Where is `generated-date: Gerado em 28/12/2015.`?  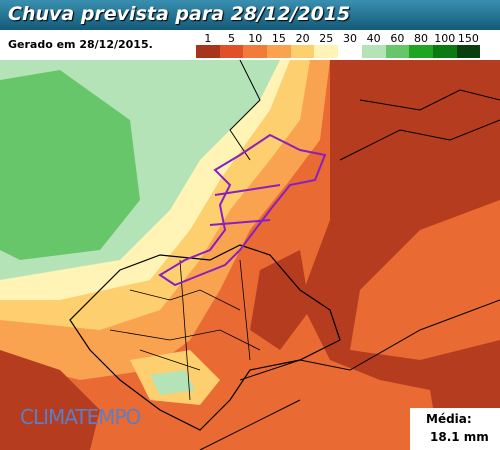
generated-date: Gerado em 28/12/2015. is located at coordinates (80, 44).